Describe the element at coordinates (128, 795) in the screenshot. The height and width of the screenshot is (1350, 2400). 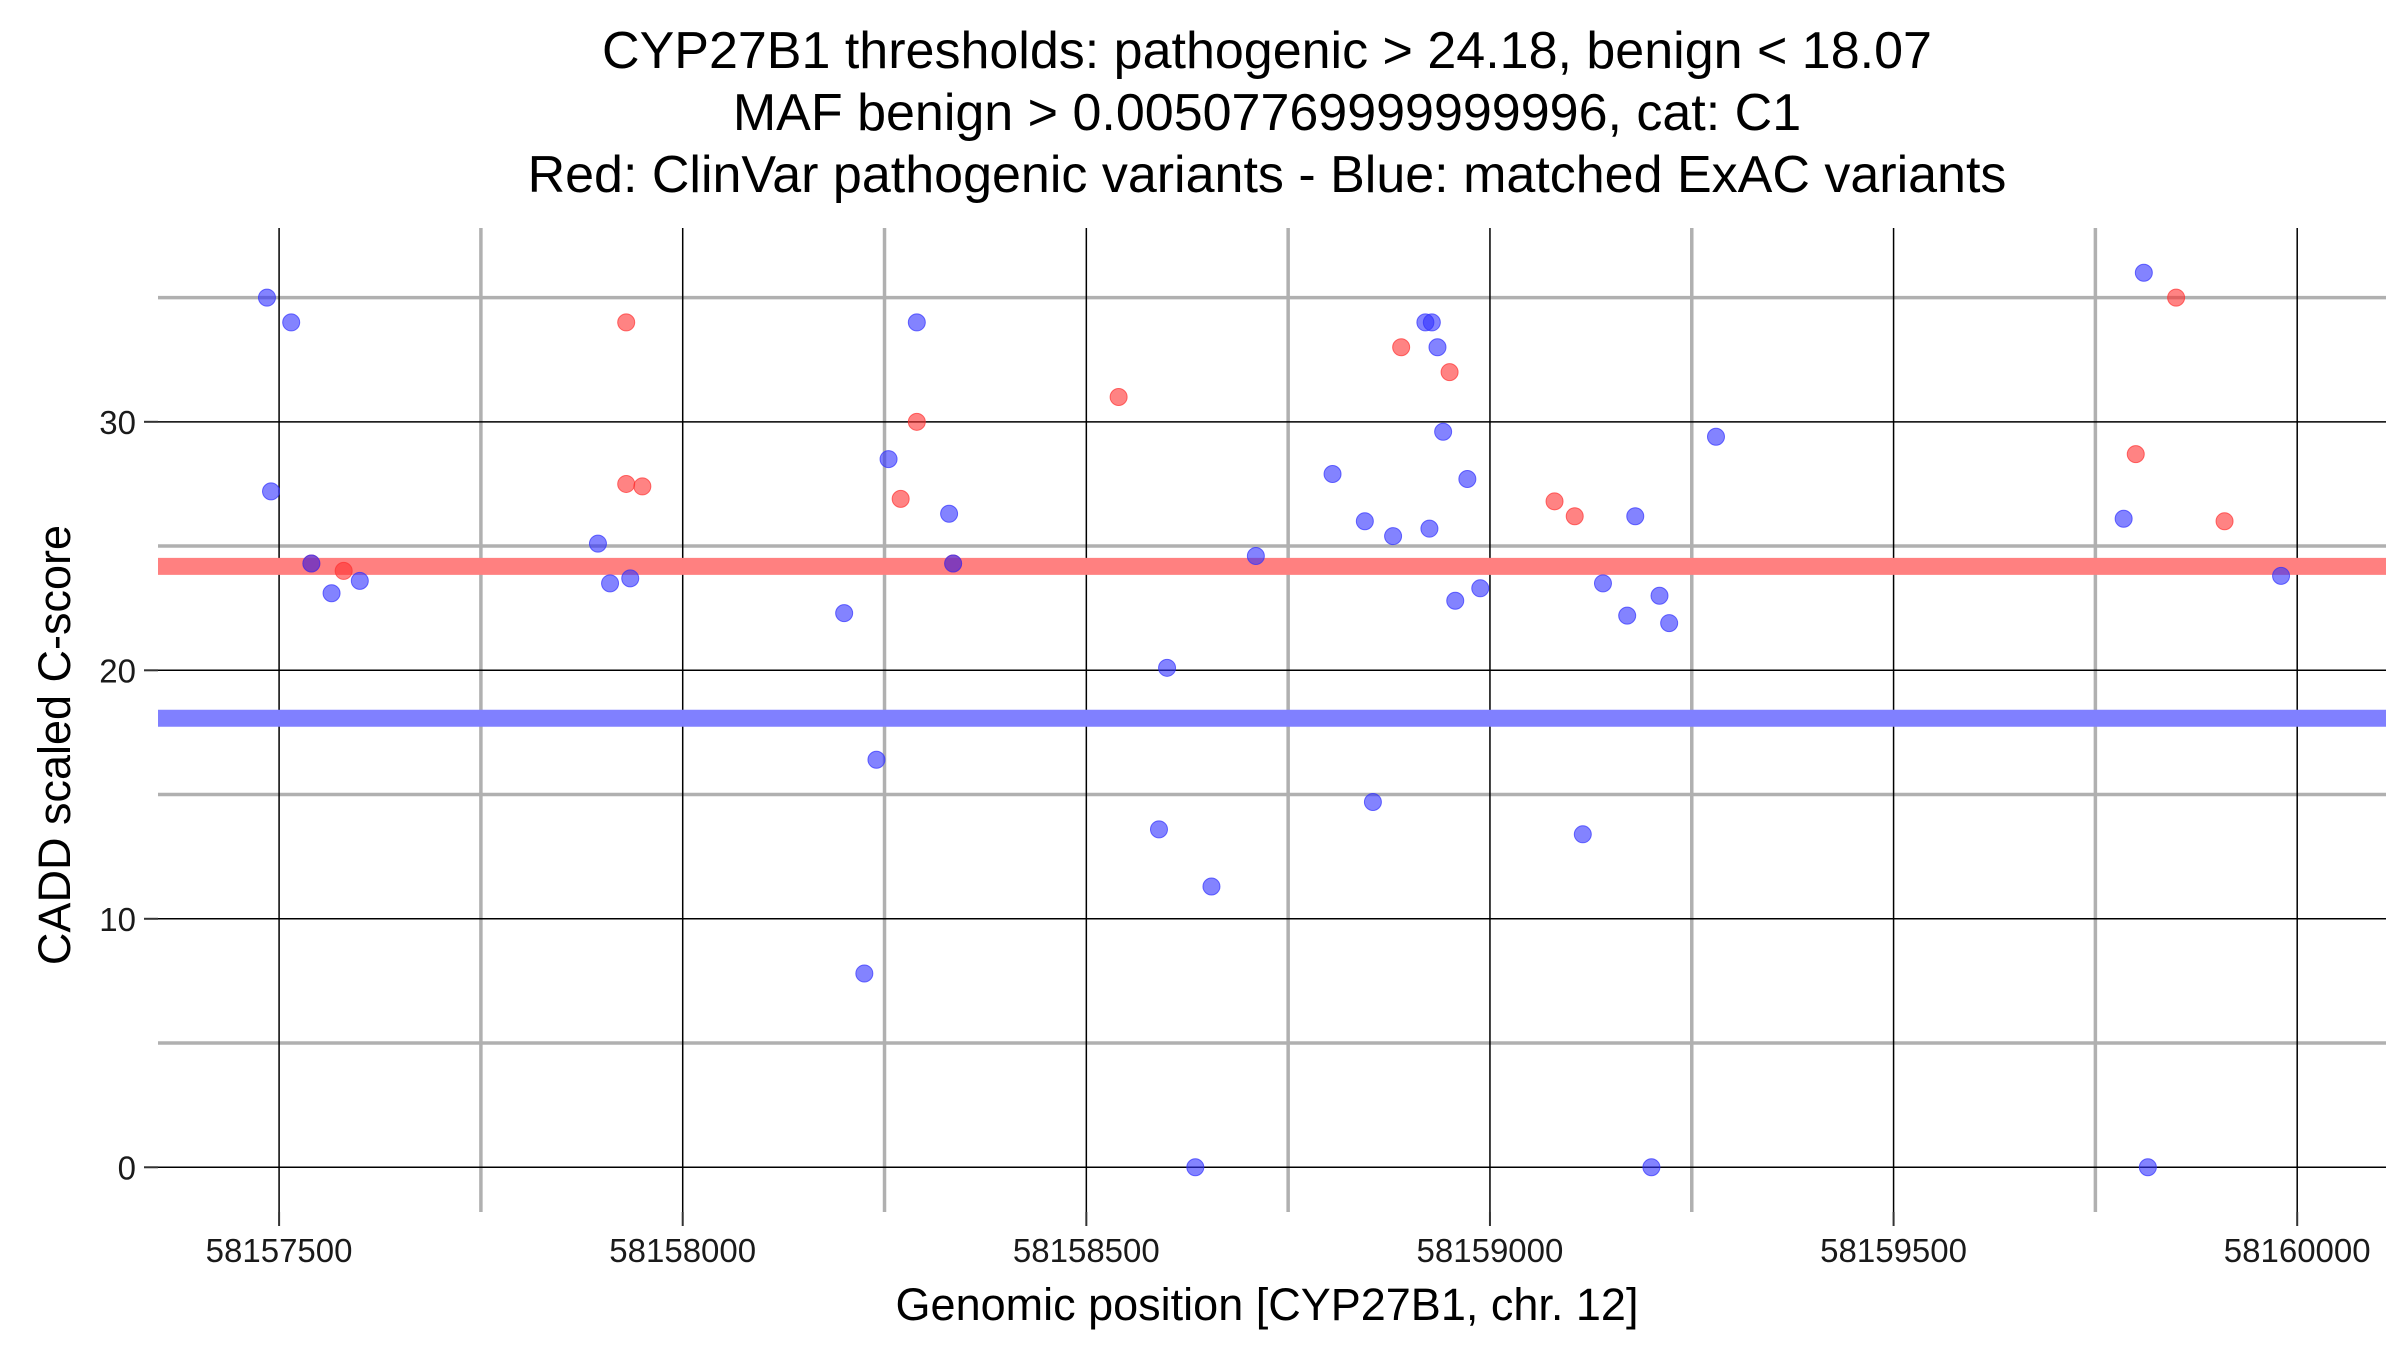
I see `y-tick-labels: 0 10 20 30` at that location.